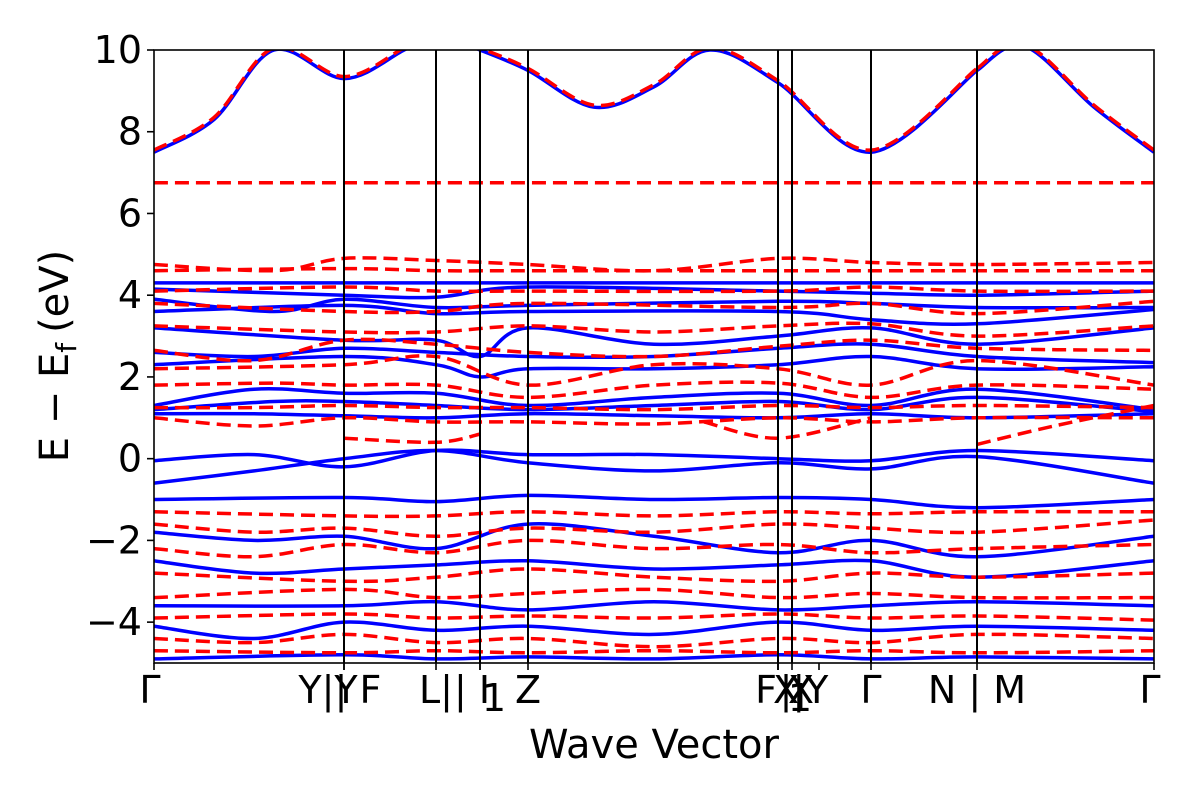 The width and height of the screenshot is (1200, 800). Describe the element at coordinates (130, 459) in the screenshot. I see `y-tick-label: 0` at that location.